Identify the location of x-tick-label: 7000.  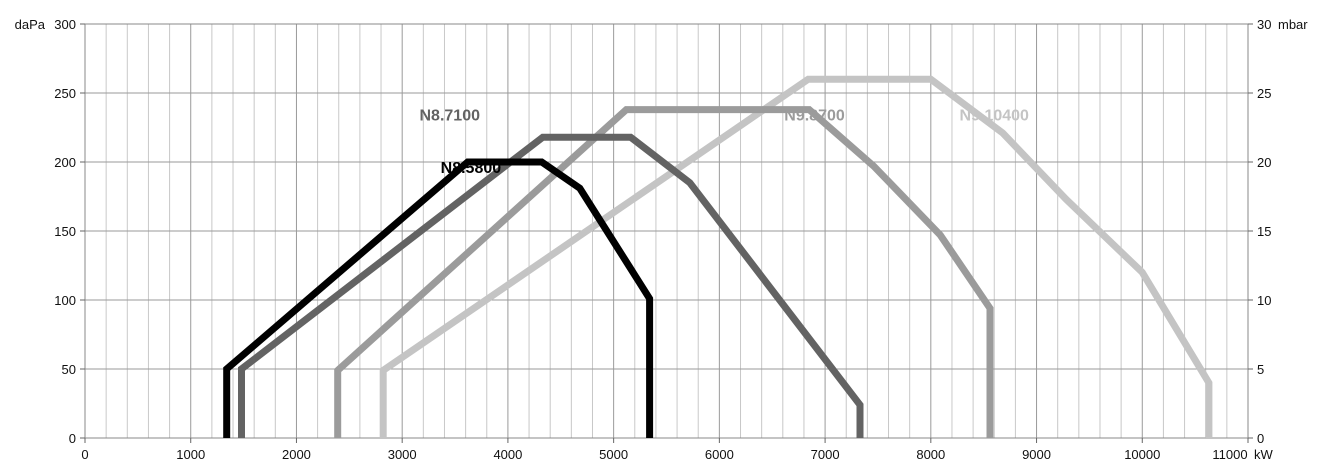
(825, 454).